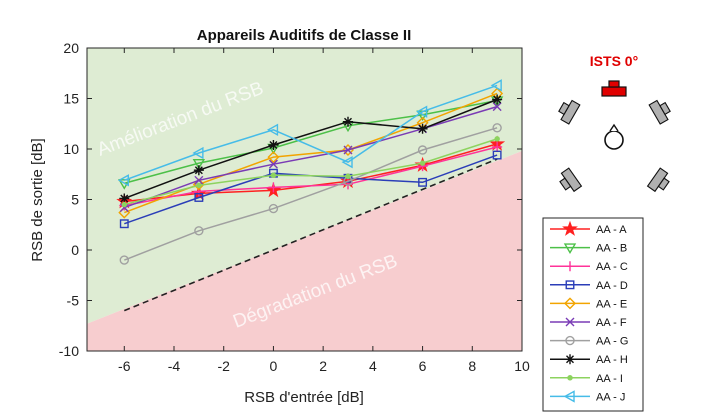 Image resolution: width=701 pixels, height=416 pixels. I want to click on legend-label: AA - I, so click(609, 379).